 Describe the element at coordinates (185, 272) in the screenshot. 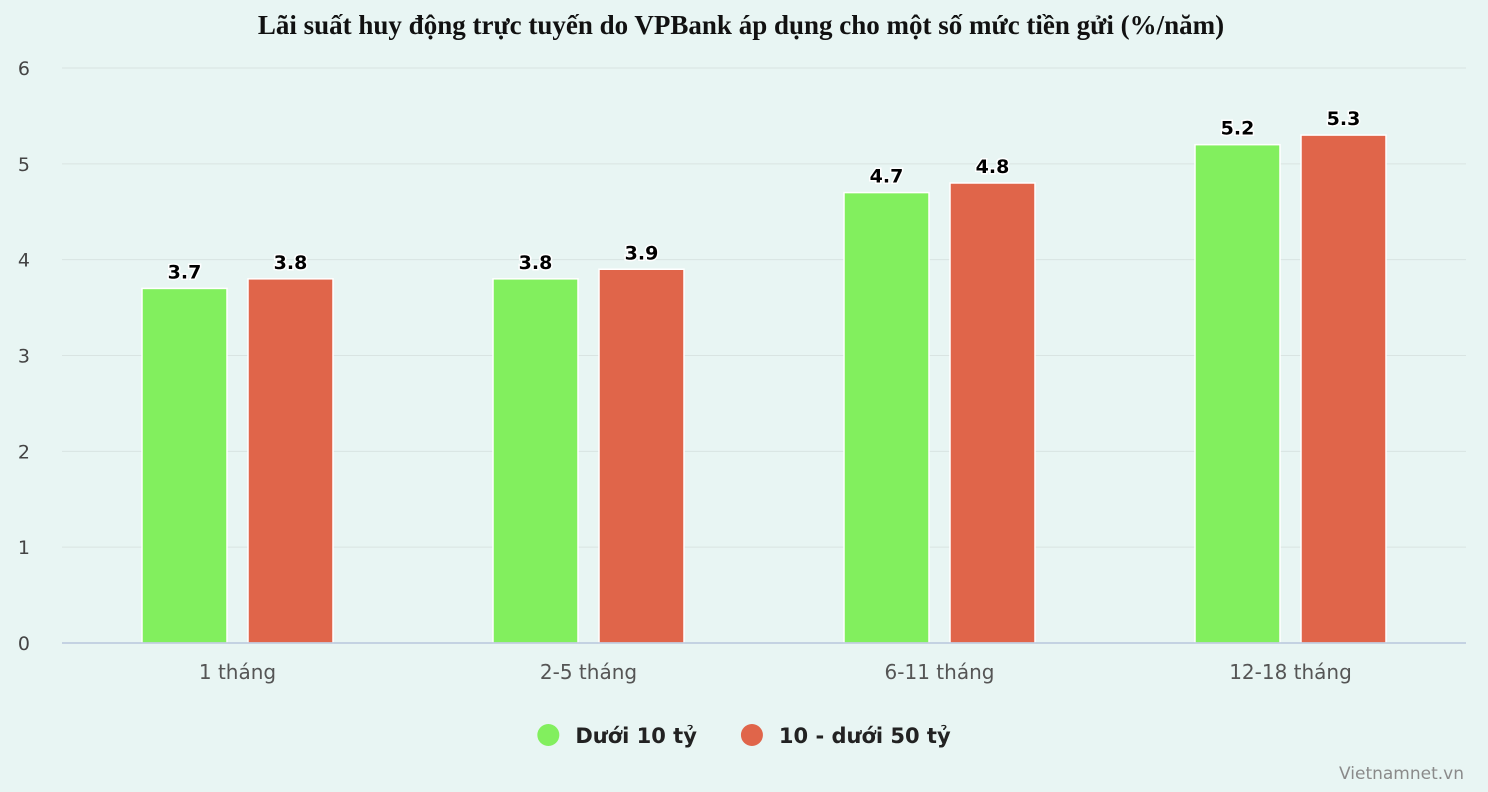

I see `data-label: 3.7` at that location.